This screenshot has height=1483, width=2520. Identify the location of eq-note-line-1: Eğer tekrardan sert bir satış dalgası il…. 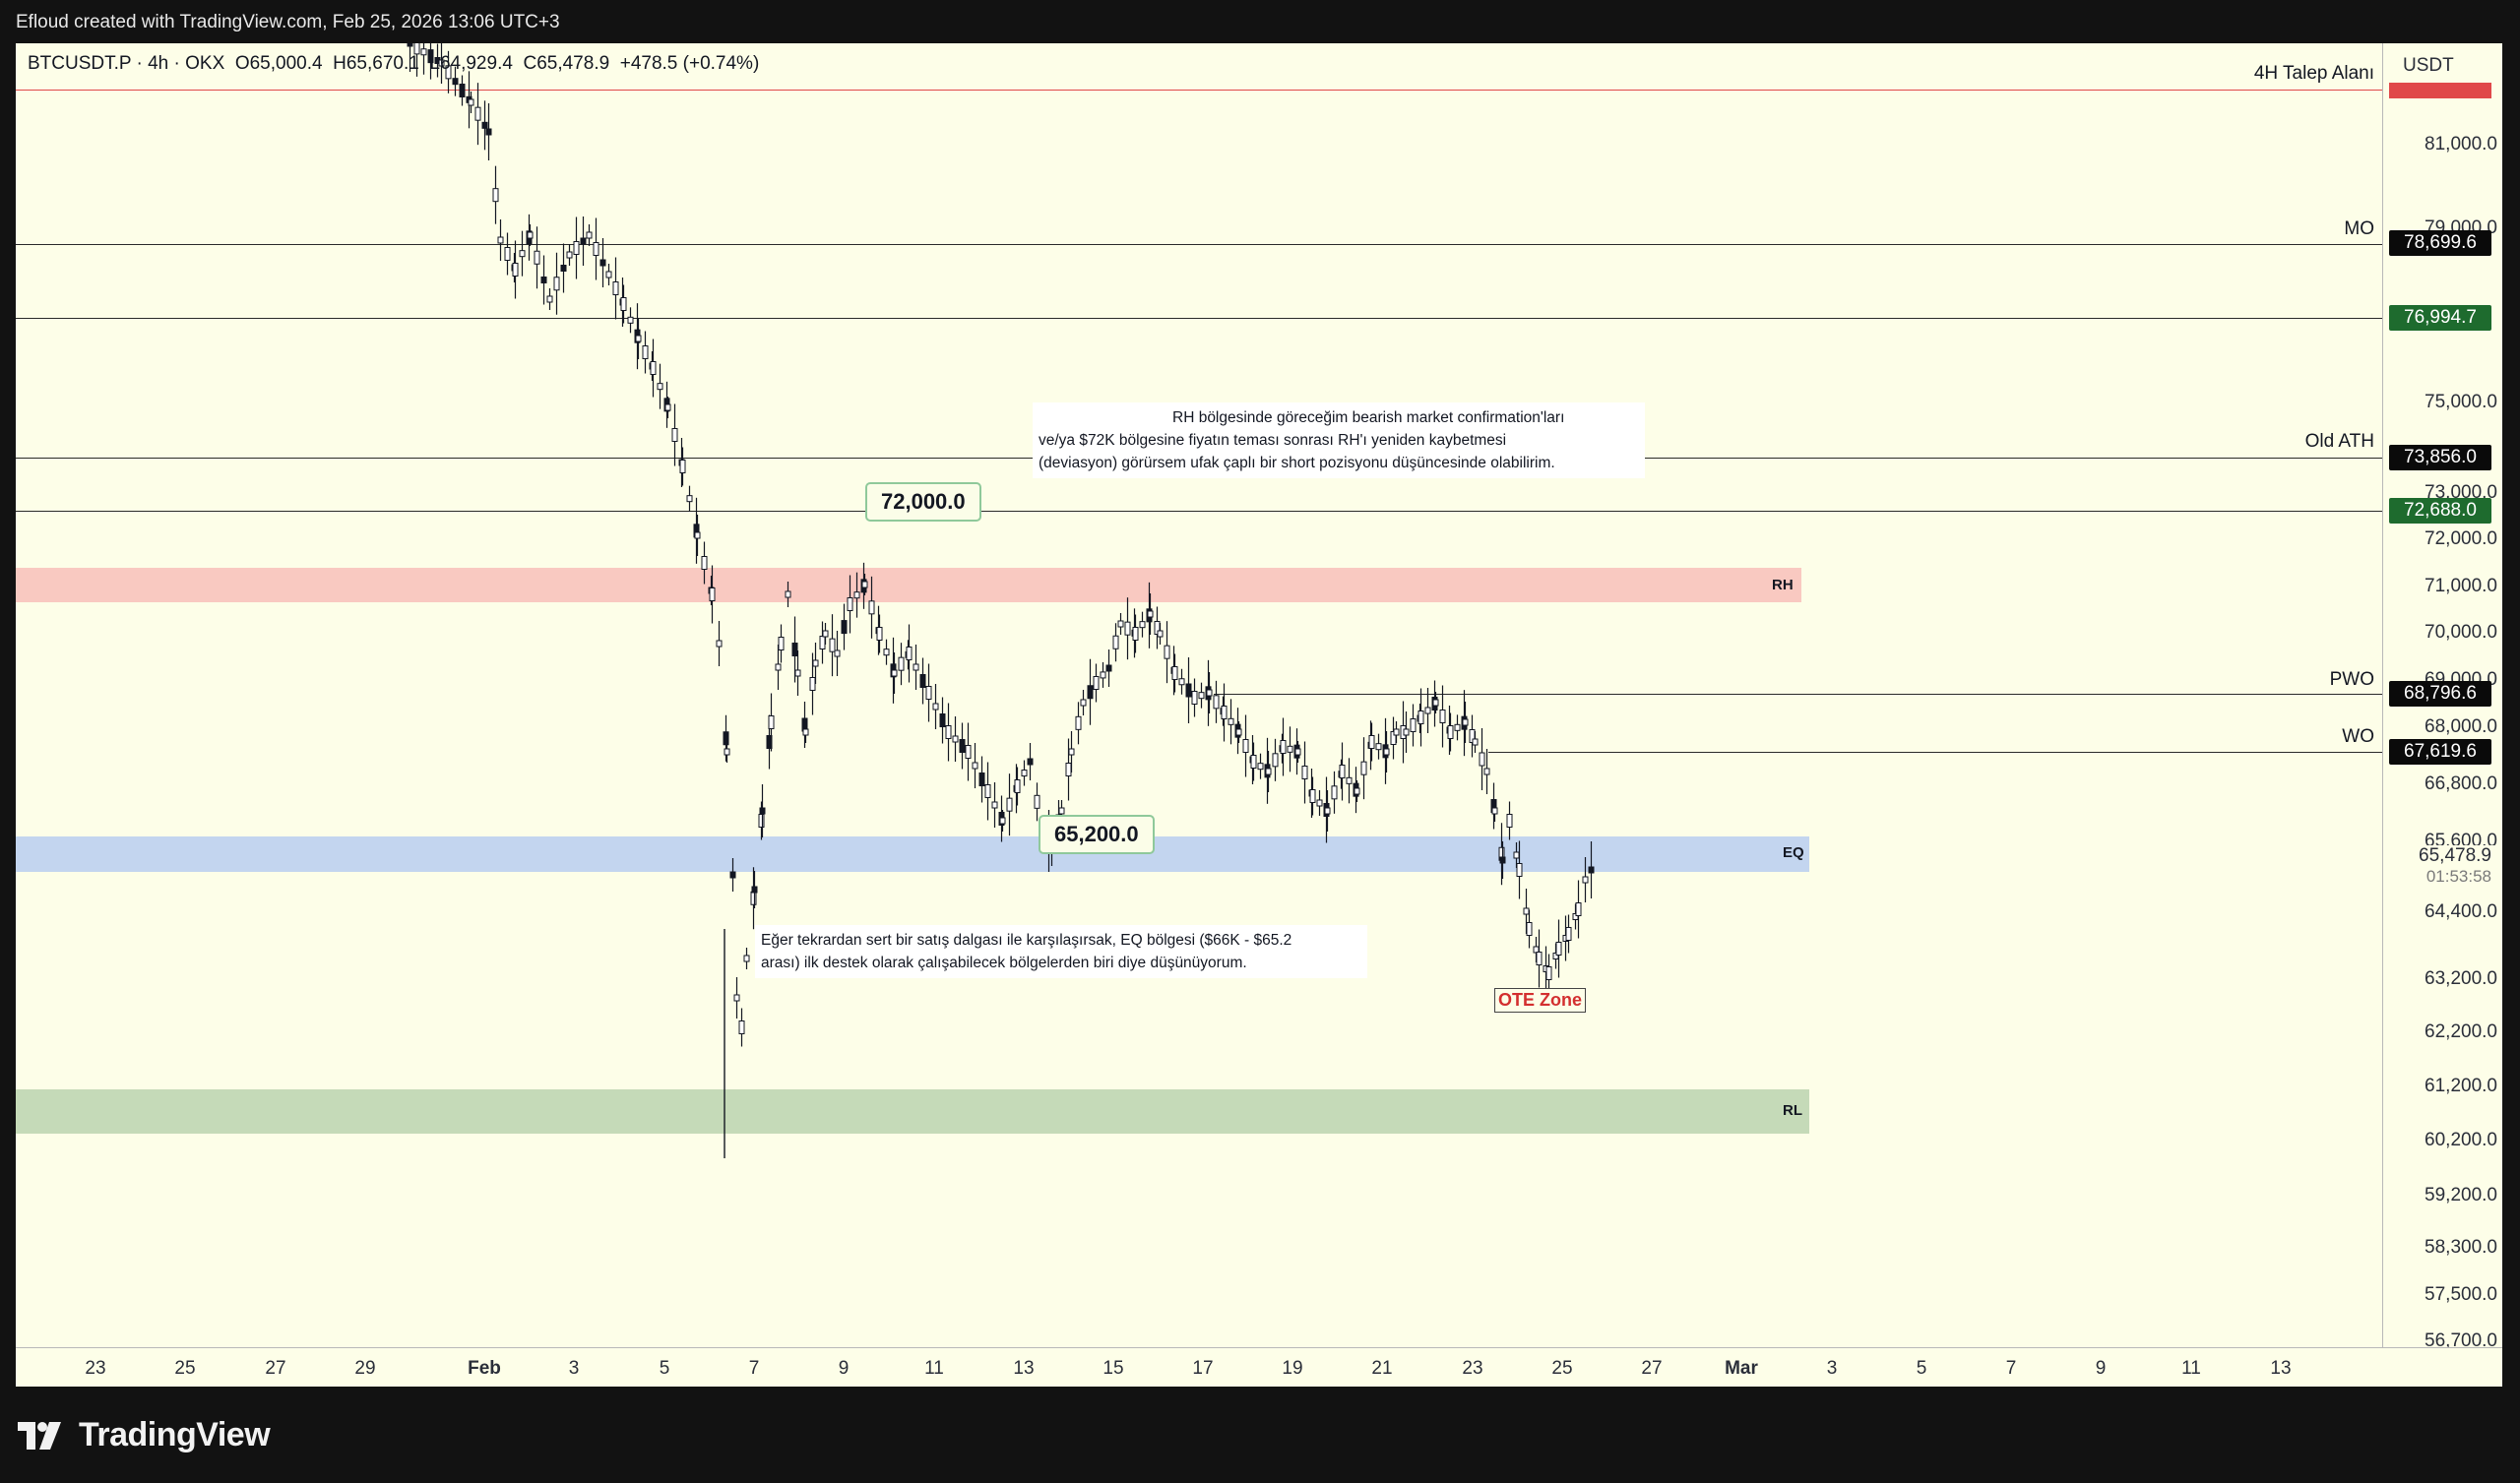
(1026, 940).